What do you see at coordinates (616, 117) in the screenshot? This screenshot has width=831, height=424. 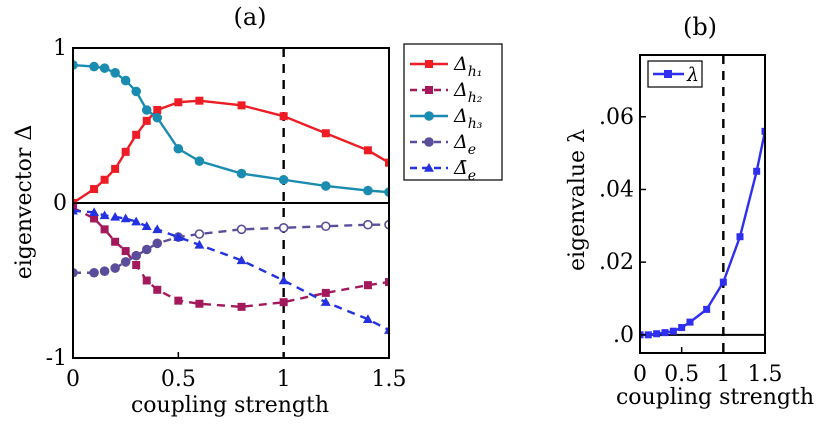 I see `y-tick-label: .06` at bounding box center [616, 117].